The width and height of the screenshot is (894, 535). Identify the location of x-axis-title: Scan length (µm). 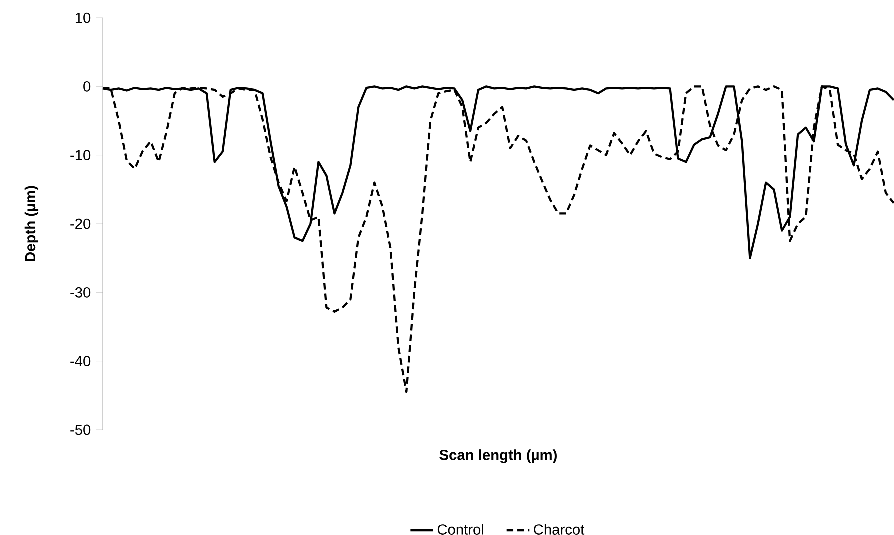
(498, 457).